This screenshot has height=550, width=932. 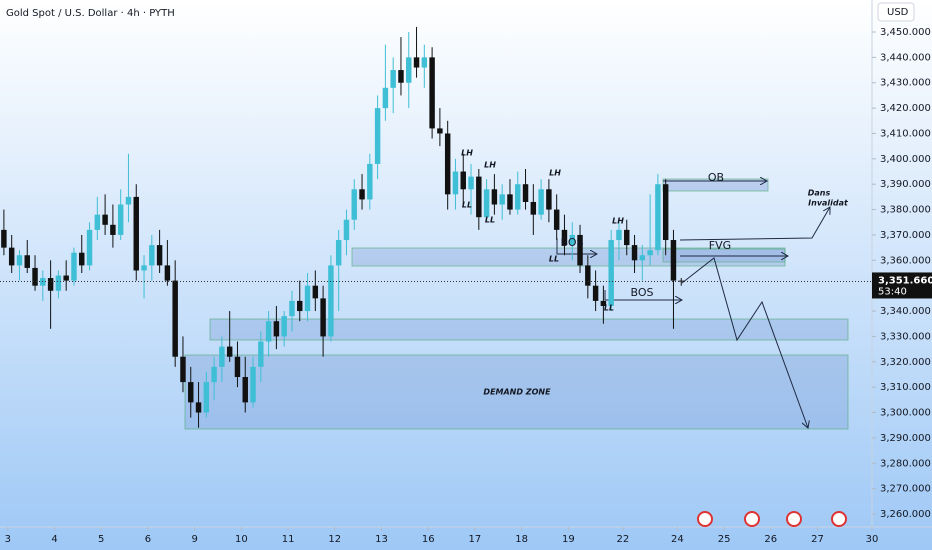 I want to click on y-tick-label: 3,370.000, so click(x=905, y=235).